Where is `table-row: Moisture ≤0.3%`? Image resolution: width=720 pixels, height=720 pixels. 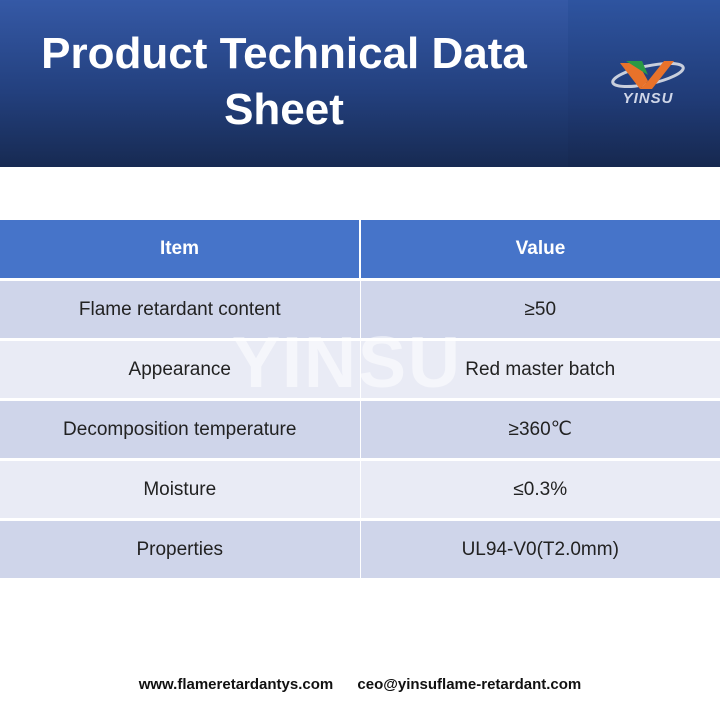 table-row: Moisture ≤0.3% is located at coordinates (360, 490).